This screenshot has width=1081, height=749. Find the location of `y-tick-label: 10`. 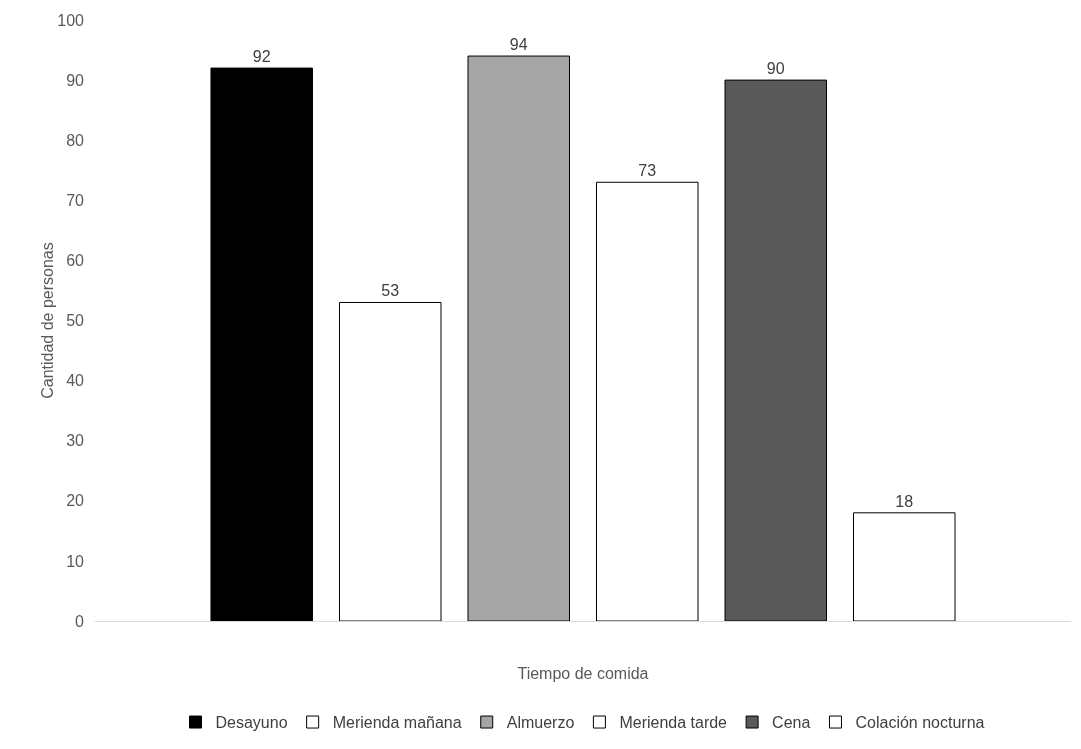

y-tick-label: 10 is located at coordinates (75, 561).